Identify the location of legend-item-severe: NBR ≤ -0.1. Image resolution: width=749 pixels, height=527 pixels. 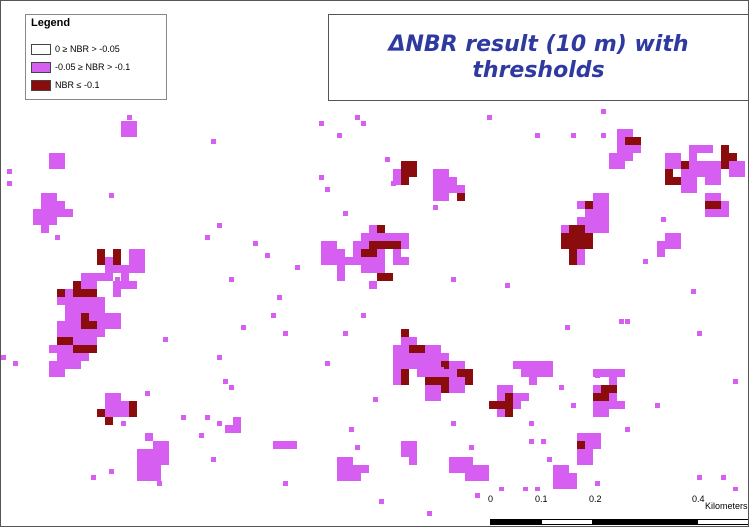
(65, 85).